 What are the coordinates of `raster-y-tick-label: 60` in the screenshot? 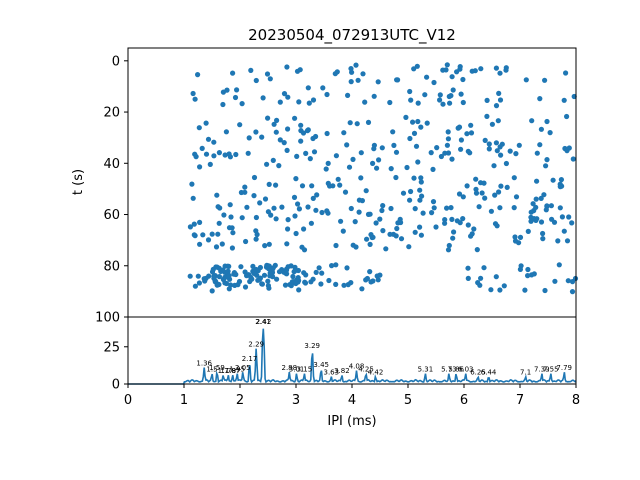 It's located at (111, 215).